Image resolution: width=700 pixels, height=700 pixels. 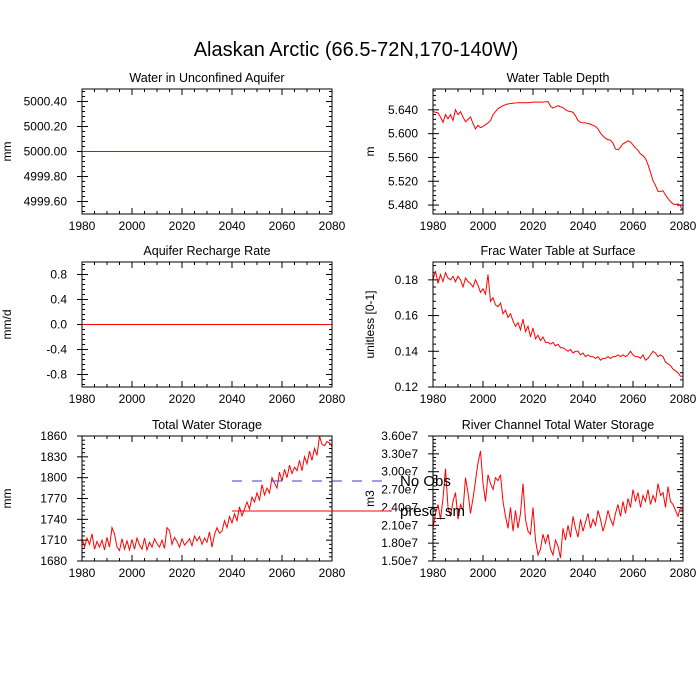 What do you see at coordinates (370, 324) in the screenshot?
I see `y-axis-label: unitless [0-1]` at bounding box center [370, 324].